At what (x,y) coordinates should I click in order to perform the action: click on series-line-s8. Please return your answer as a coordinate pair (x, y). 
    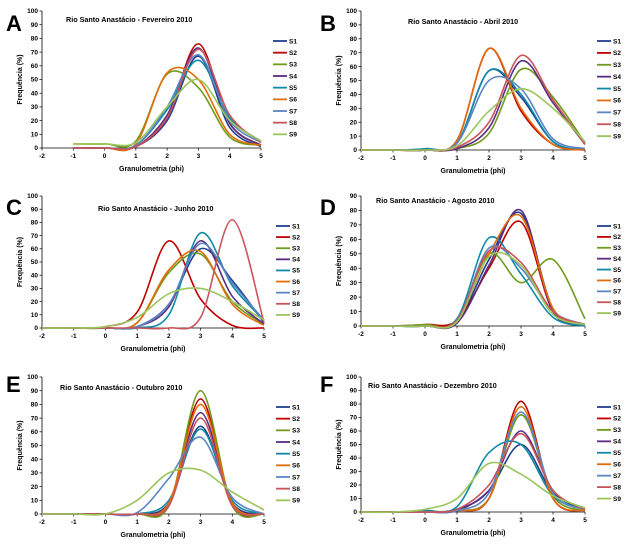
    Looking at the image, I should click on (473, 472).